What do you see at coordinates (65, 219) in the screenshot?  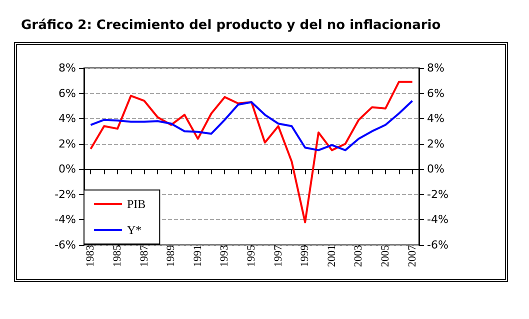 I see `y-tick-label: -4%` at bounding box center [65, 219].